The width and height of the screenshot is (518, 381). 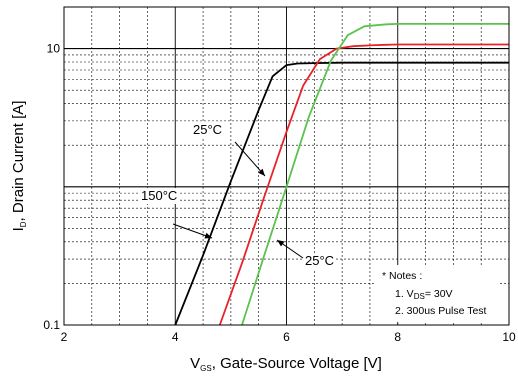 What do you see at coordinates (397, 337) in the screenshot?
I see `x-tick-label: 8` at bounding box center [397, 337].